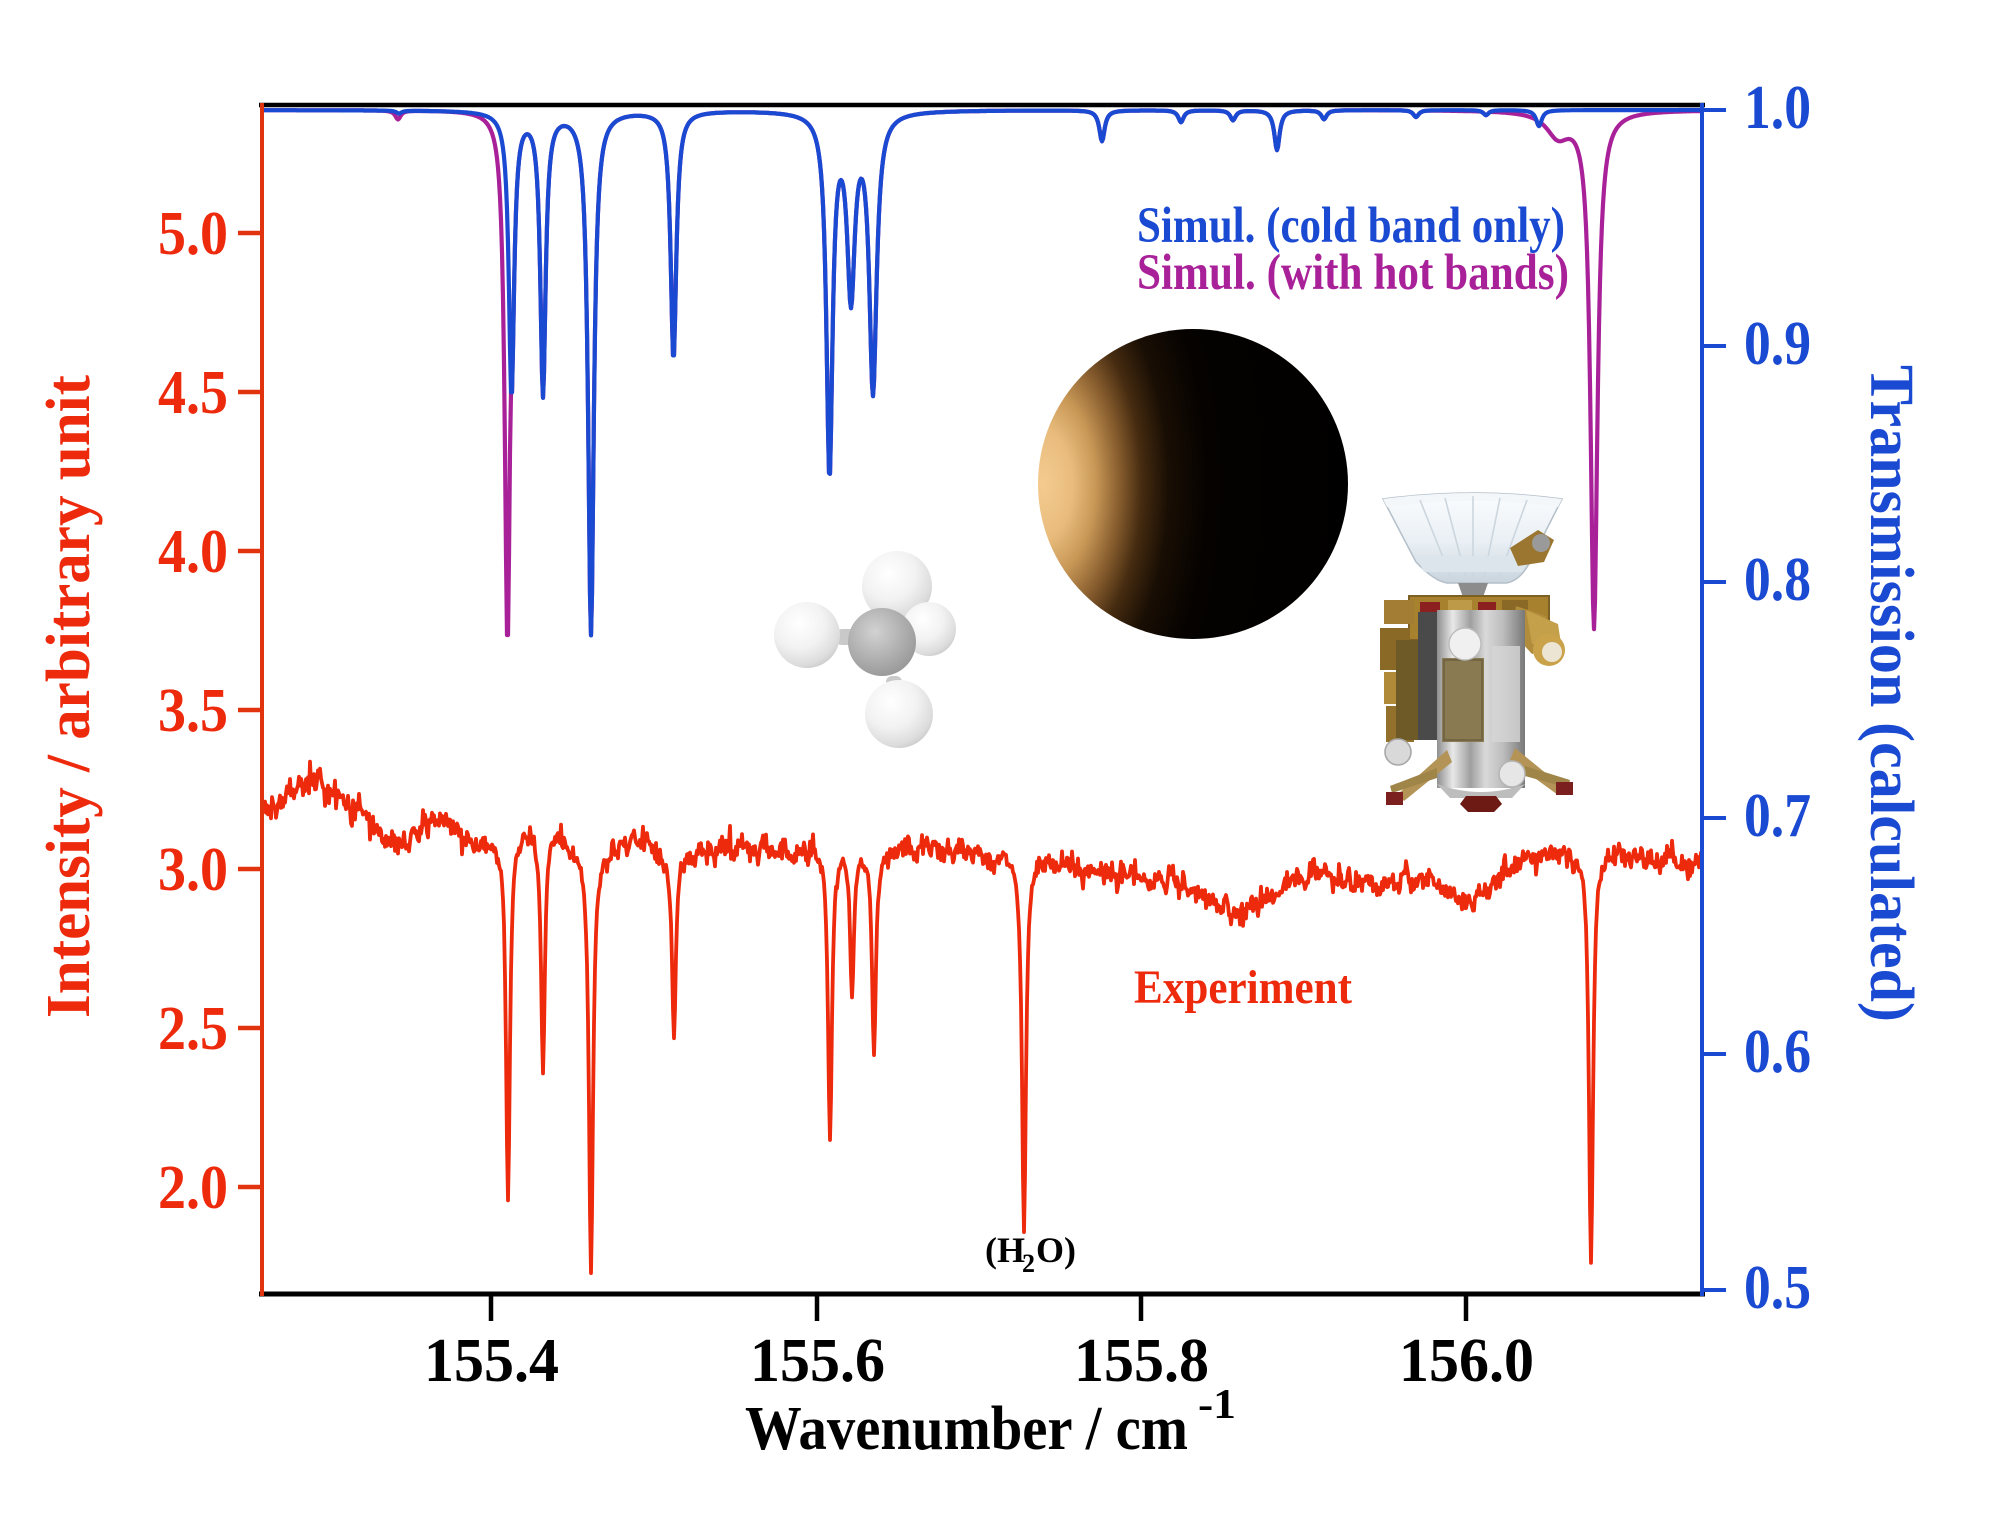  What do you see at coordinates (193, 1029) in the screenshot?
I see `svg-text: 2.5` at bounding box center [193, 1029].